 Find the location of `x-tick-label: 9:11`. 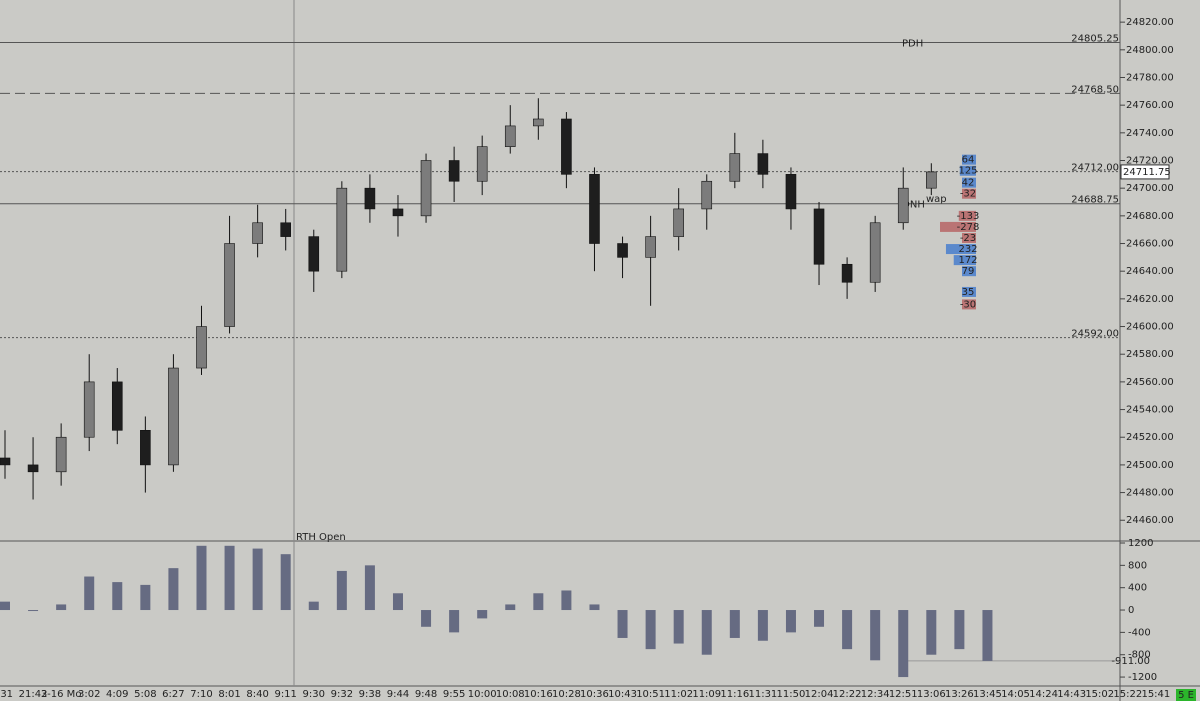

x-tick-label: 9:11 is located at coordinates (285, 694).